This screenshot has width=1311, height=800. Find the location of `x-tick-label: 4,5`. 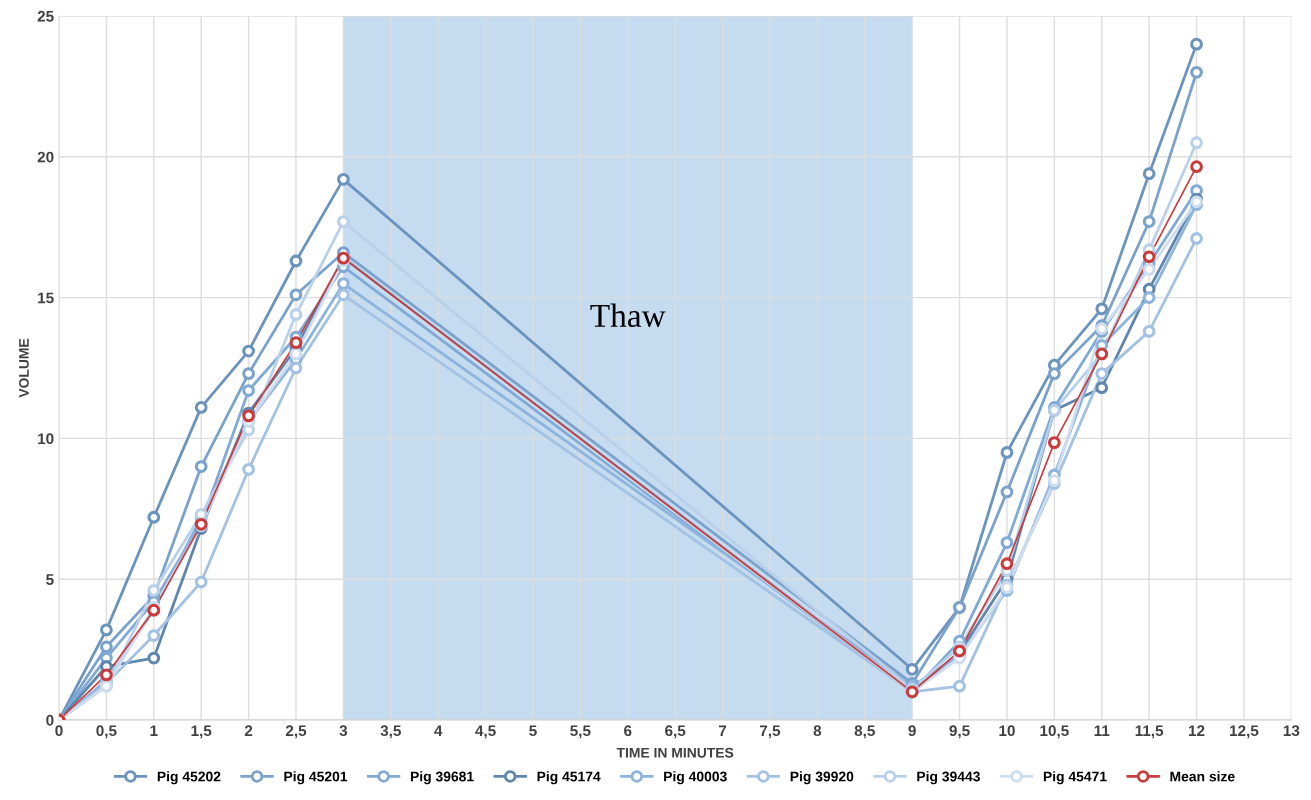

x-tick-label: 4,5 is located at coordinates (485, 732).